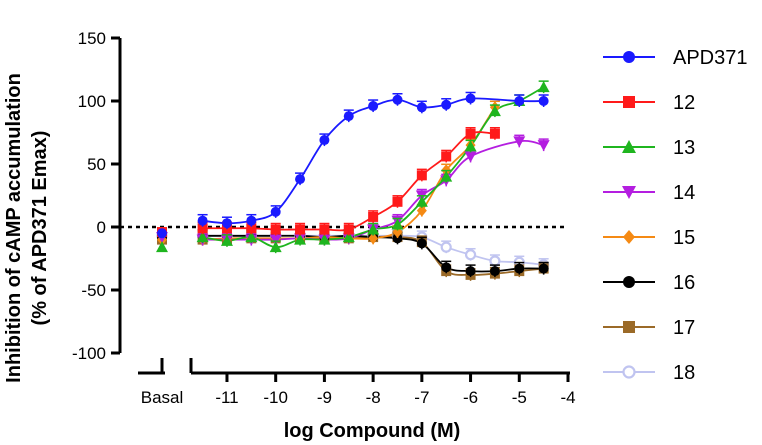 This screenshot has width=762, height=445. Describe the element at coordinates (567, 397) in the screenshot. I see `x-tick-label: -4` at that location.